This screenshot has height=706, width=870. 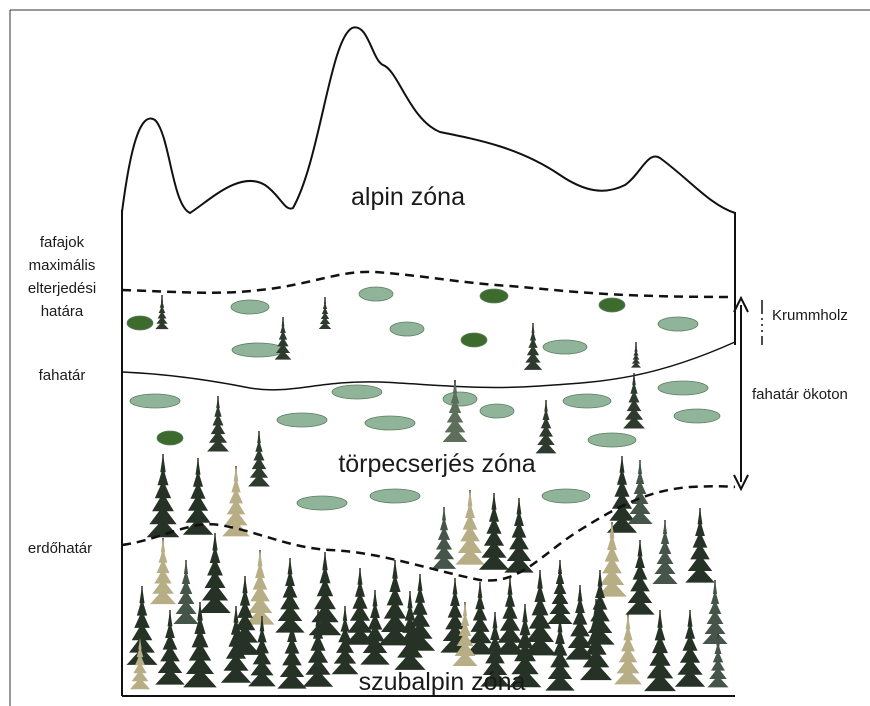 I want to click on dwarf-shrub-zone-label: törpecserjés zóna, so click(x=436, y=464).